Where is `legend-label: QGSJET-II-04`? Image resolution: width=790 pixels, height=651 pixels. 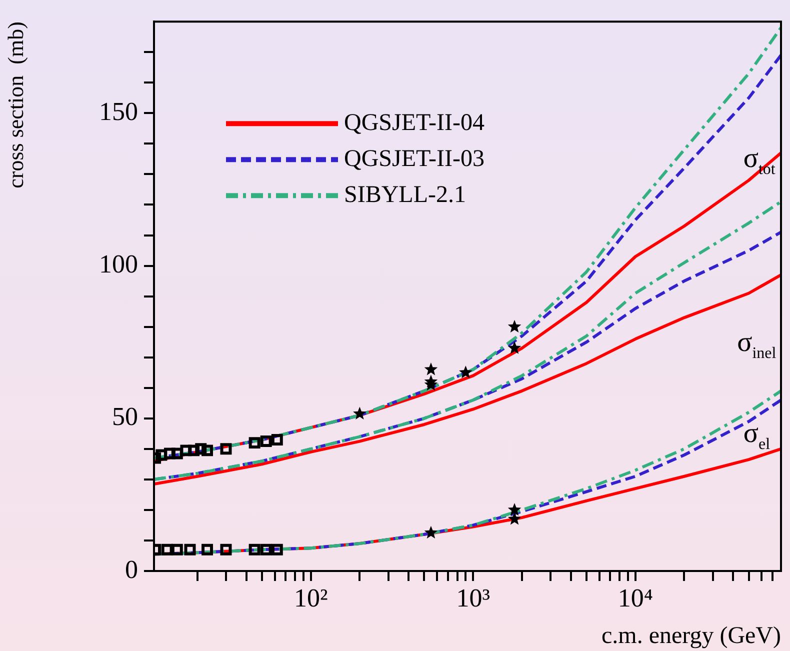 legend-label: QGSJET-II-04 is located at coordinates (414, 123).